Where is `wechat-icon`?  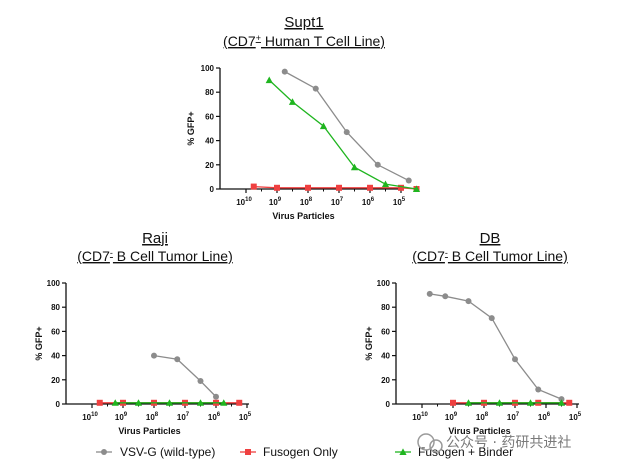 wechat-icon is located at coordinates (426, 442).